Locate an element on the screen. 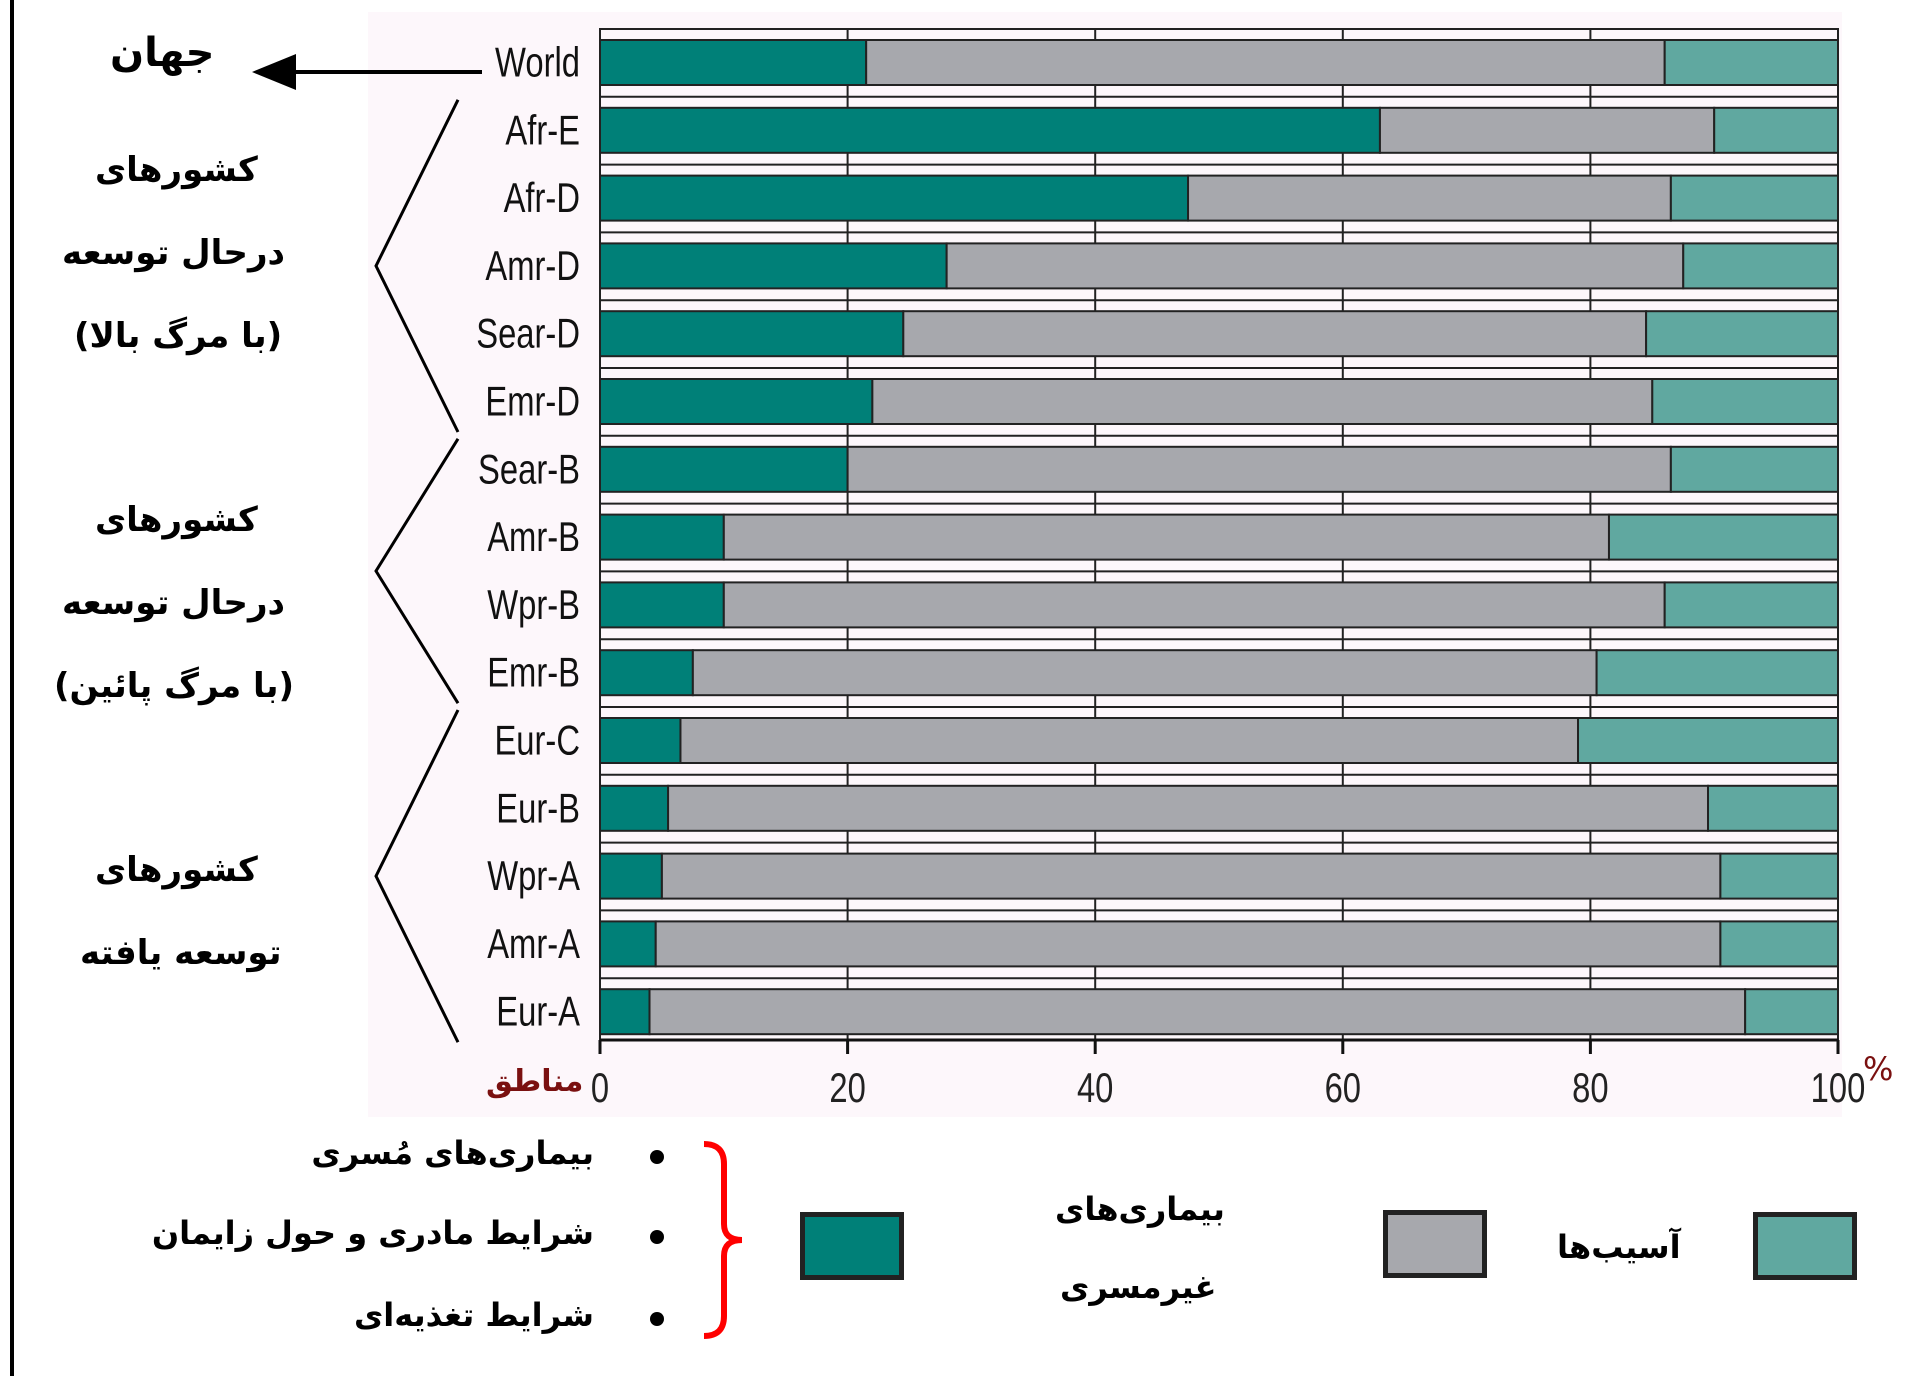  x-tick-label: 20 is located at coordinates (847, 1087).